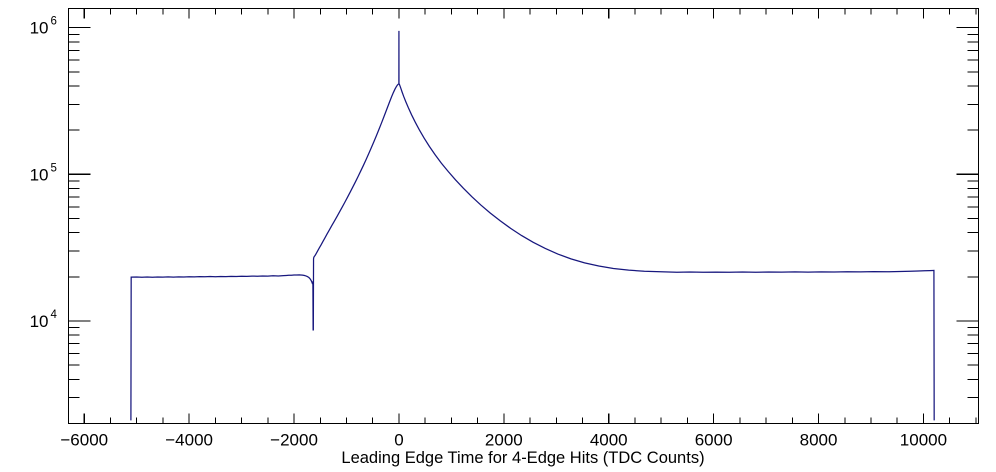 Image resolution: width=996 pixels, height=472 pixels. I want to click on x-tick-label: 8000, so click(819, 440).